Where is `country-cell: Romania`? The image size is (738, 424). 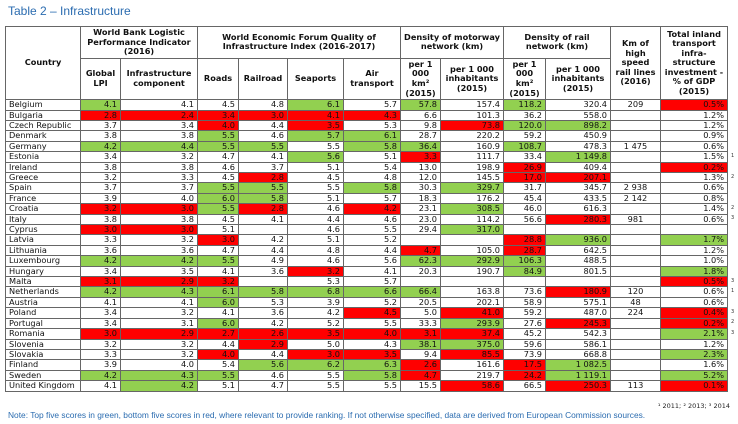
country-cell: Romania is located at coordinates (43, 334).